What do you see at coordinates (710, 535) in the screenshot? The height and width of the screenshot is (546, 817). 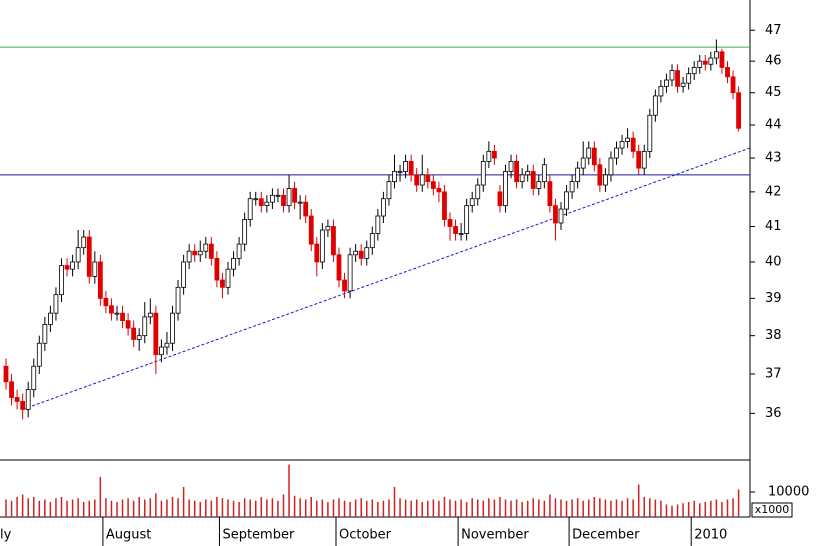 I see `x-tick-label: 2010` at bounding box center [710, 535].